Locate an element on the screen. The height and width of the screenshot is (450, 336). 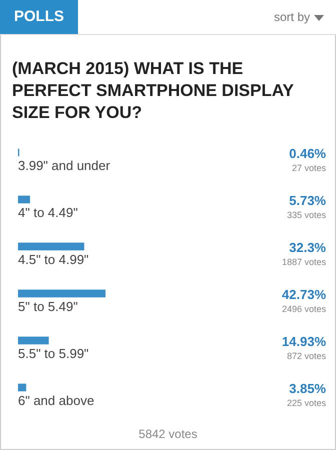
data-label: 3.85% is located at coordinates (307, 388).